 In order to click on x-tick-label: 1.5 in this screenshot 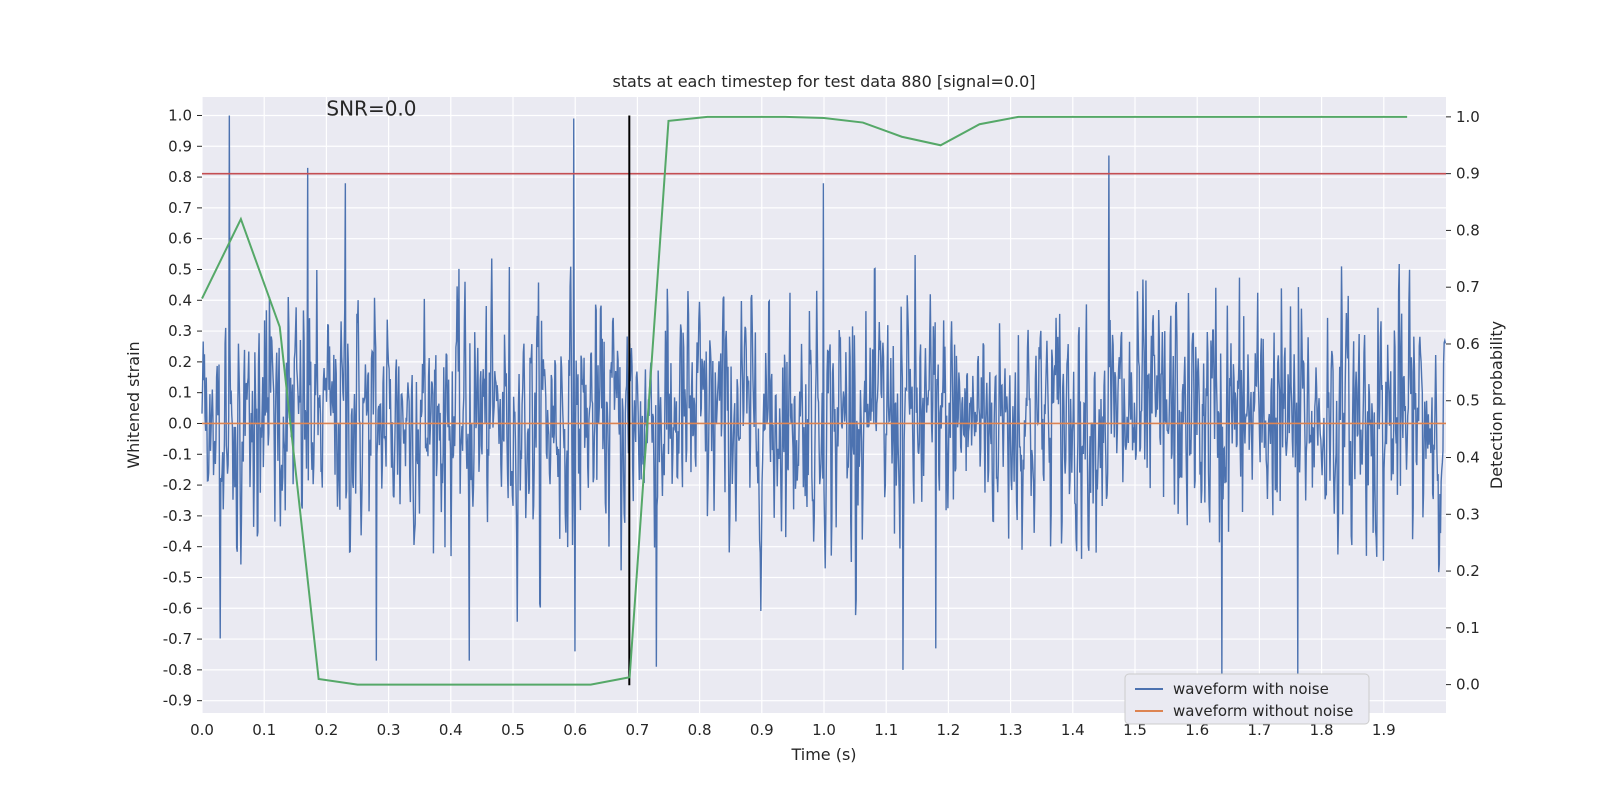, I will do `click(1135, 730)`.